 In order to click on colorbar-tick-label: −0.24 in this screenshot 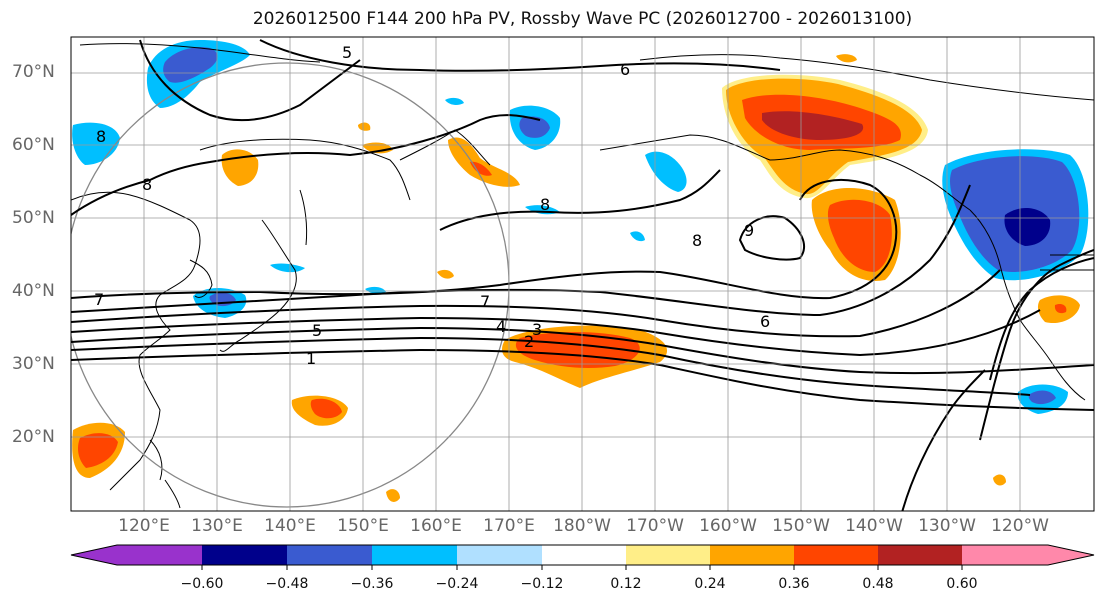, I will do `click(457, 584)`.